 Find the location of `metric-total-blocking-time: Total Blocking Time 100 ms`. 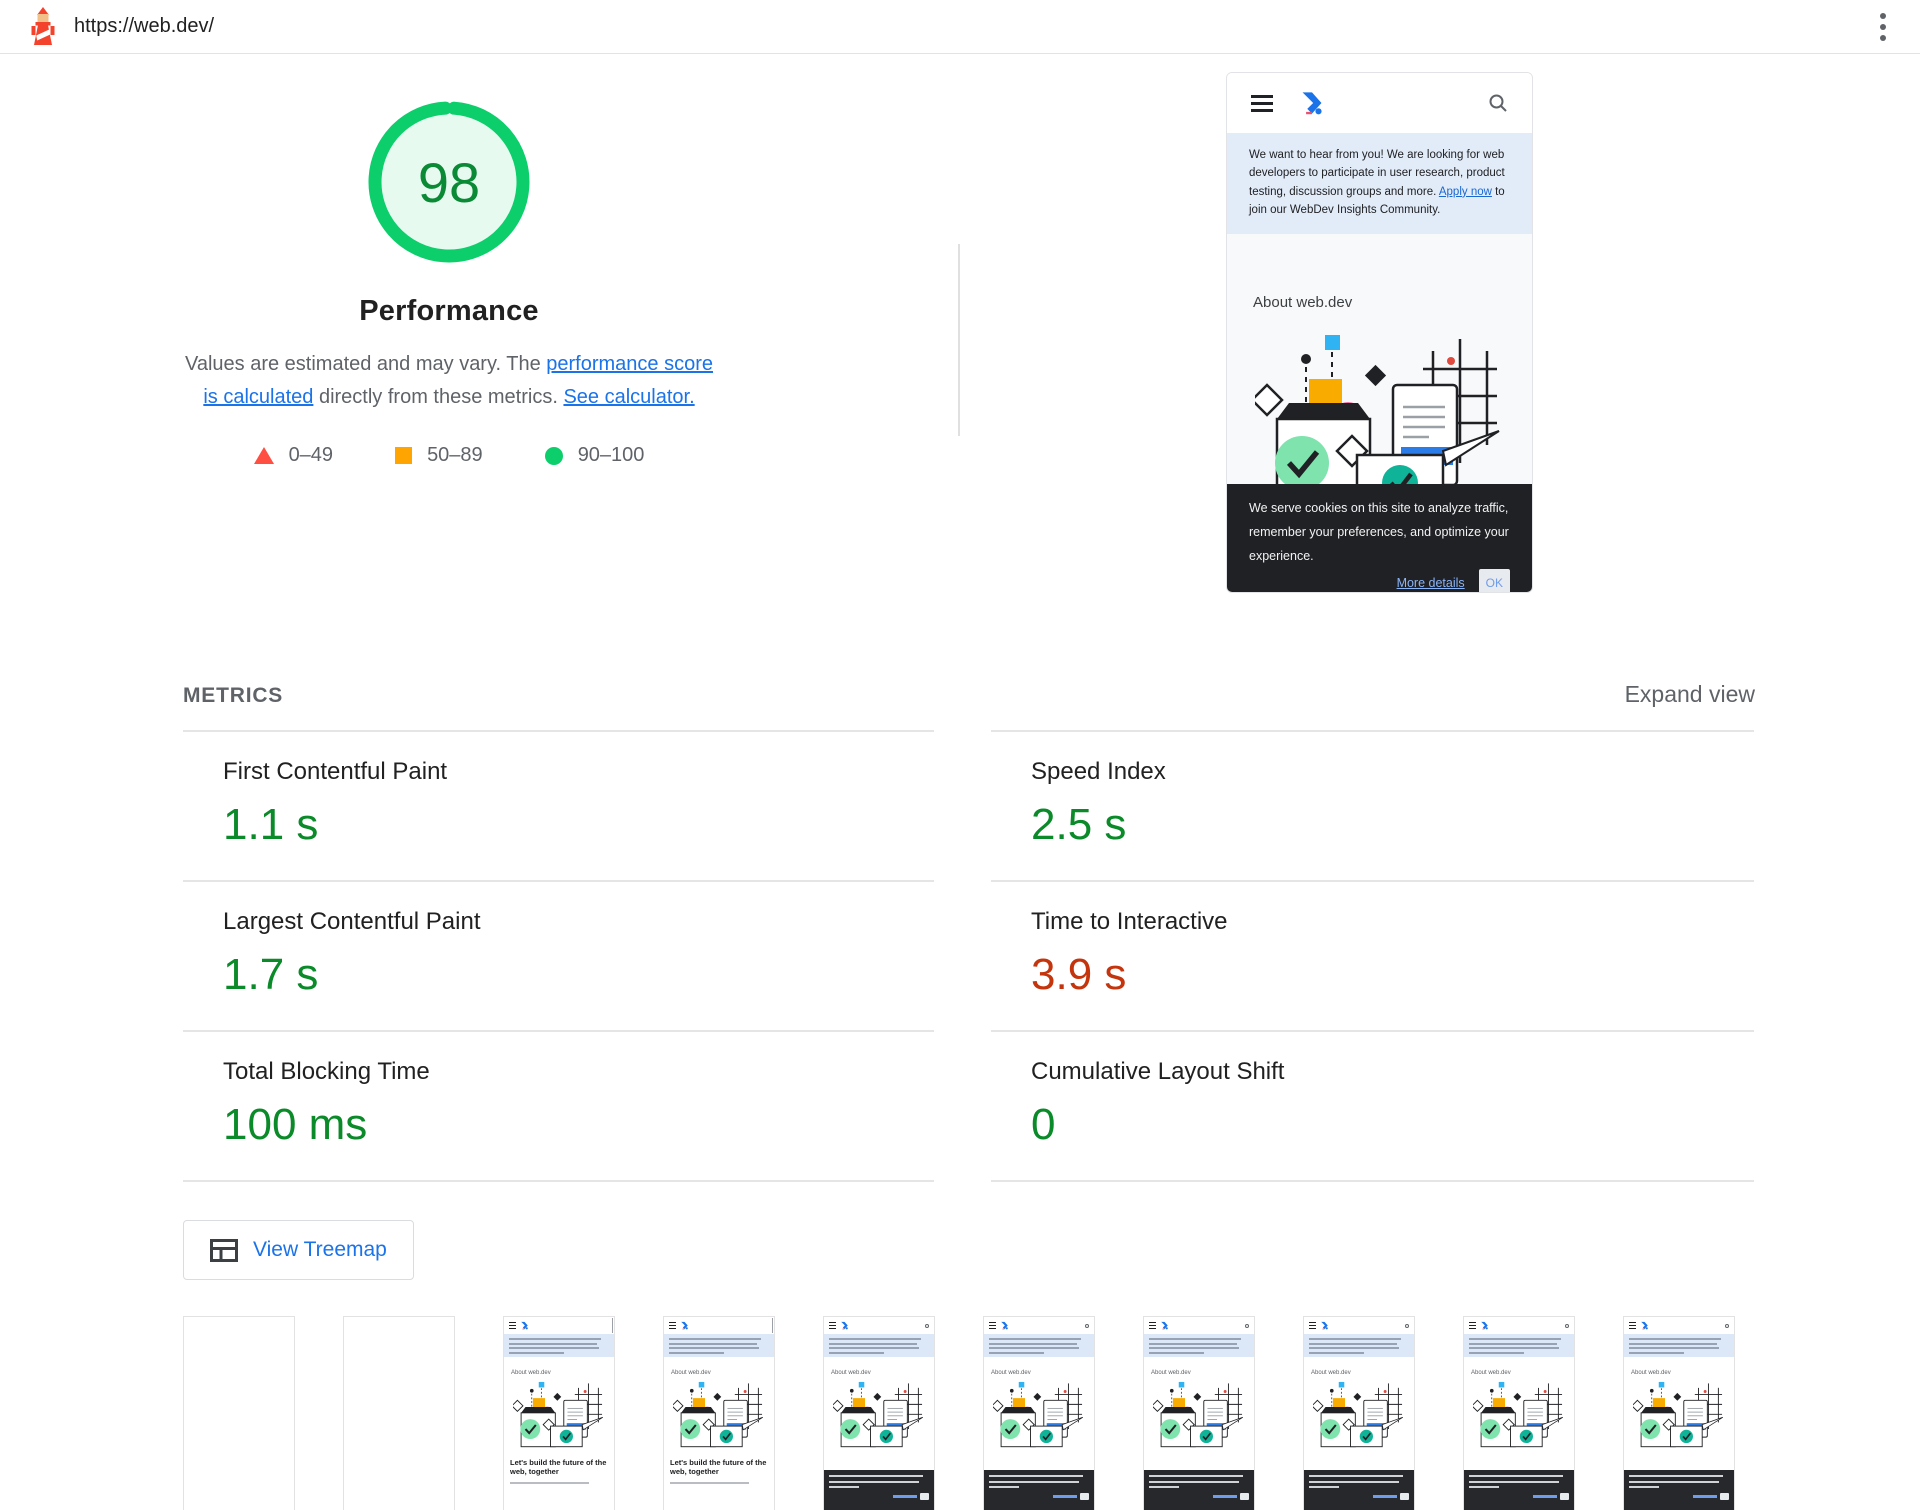

metric-total-blocking-time: Total Blocking Time 100 ms is located at coordinates (558, 1105).